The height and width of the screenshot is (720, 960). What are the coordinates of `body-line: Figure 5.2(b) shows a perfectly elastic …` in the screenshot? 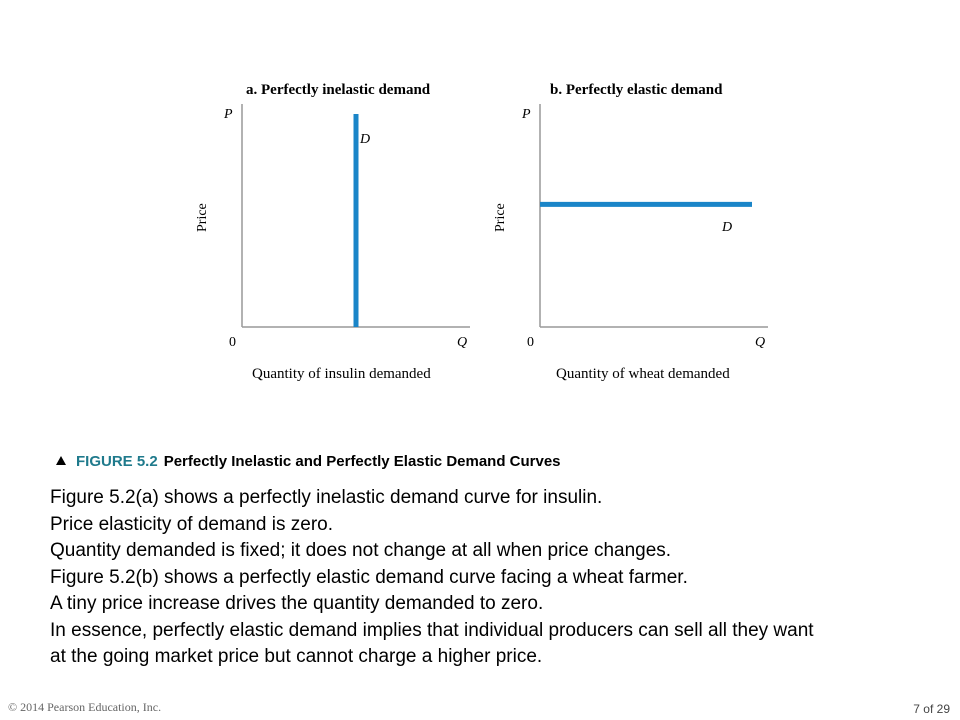 It's located at (369, 577).